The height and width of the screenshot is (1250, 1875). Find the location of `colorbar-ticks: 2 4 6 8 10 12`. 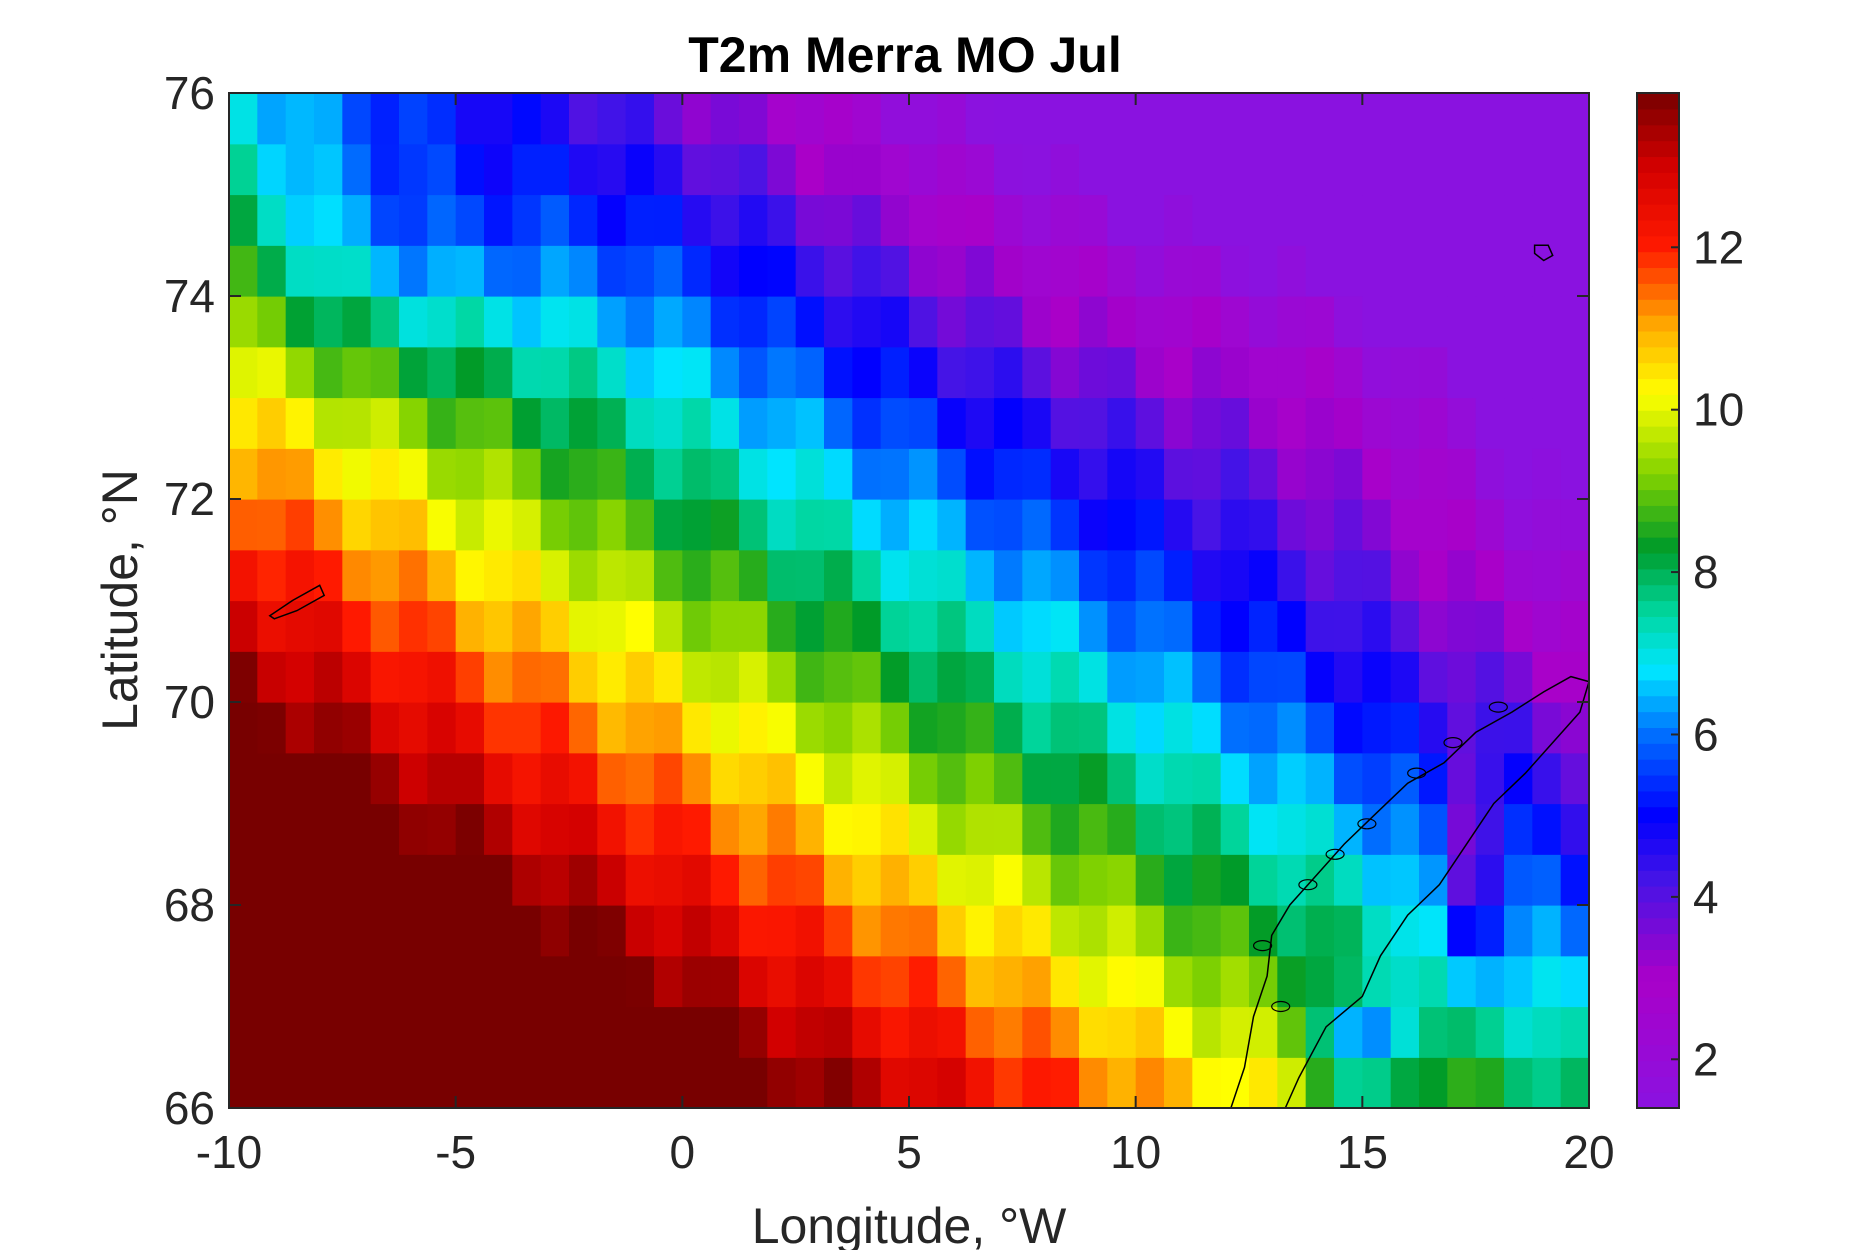

colorbar-ticks: 2 4 6 8 10 12 is located at coordinates (1707, 653).